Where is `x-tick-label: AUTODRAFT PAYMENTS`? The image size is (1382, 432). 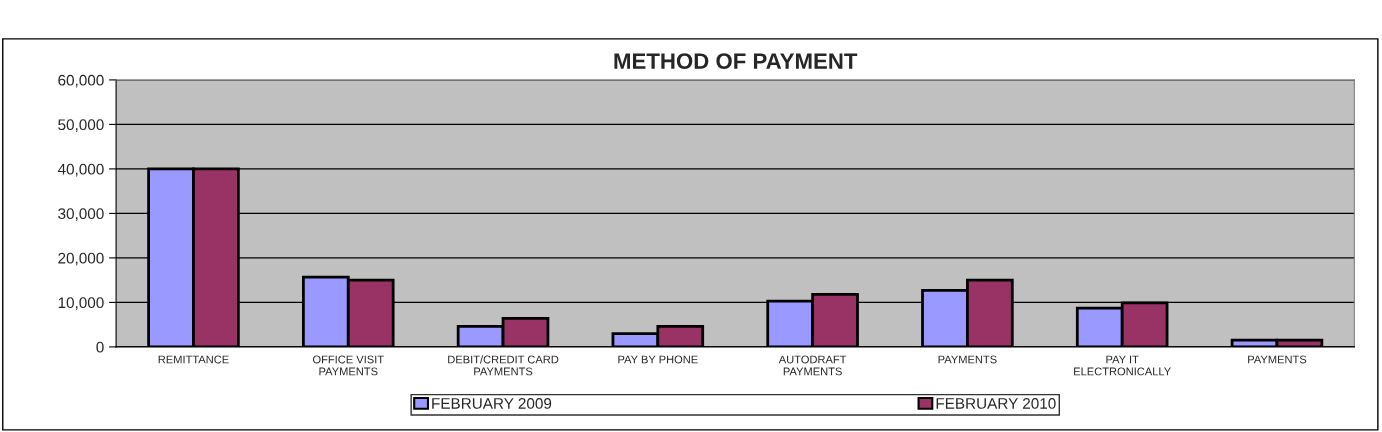
x-tick-label: AUTODRAFT PAYMENTS is located at coordinates (812, 365).